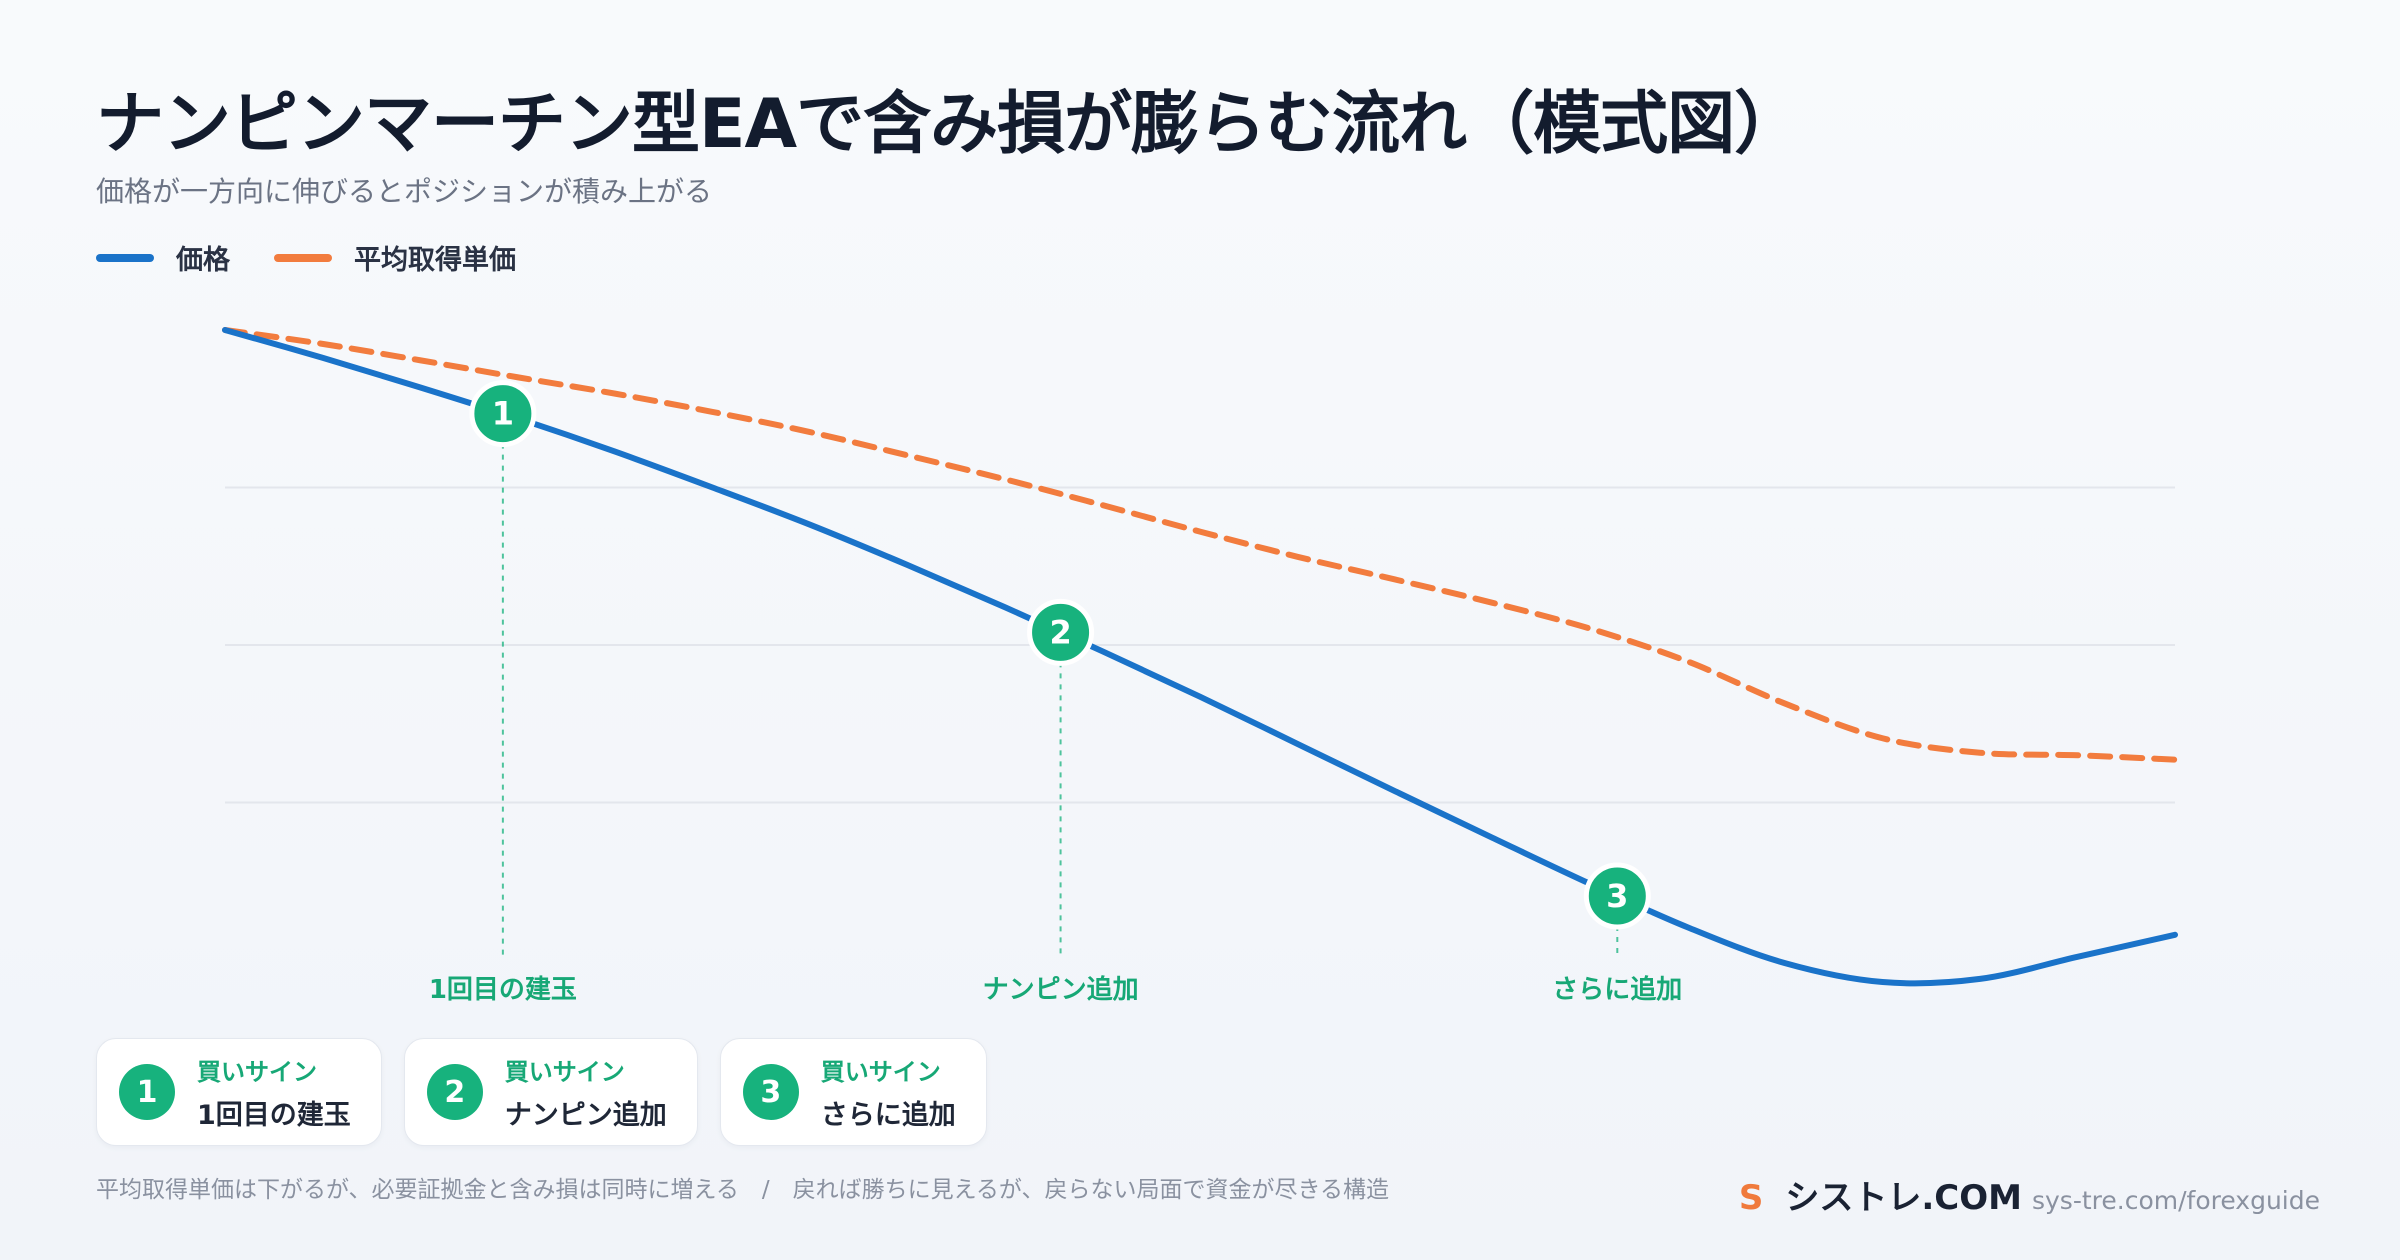  Describe the element at coordinates (2029, 1194) in the screenshot. I see `brand: S シストレ.COM sys-tre.com/forexguide` at that location.